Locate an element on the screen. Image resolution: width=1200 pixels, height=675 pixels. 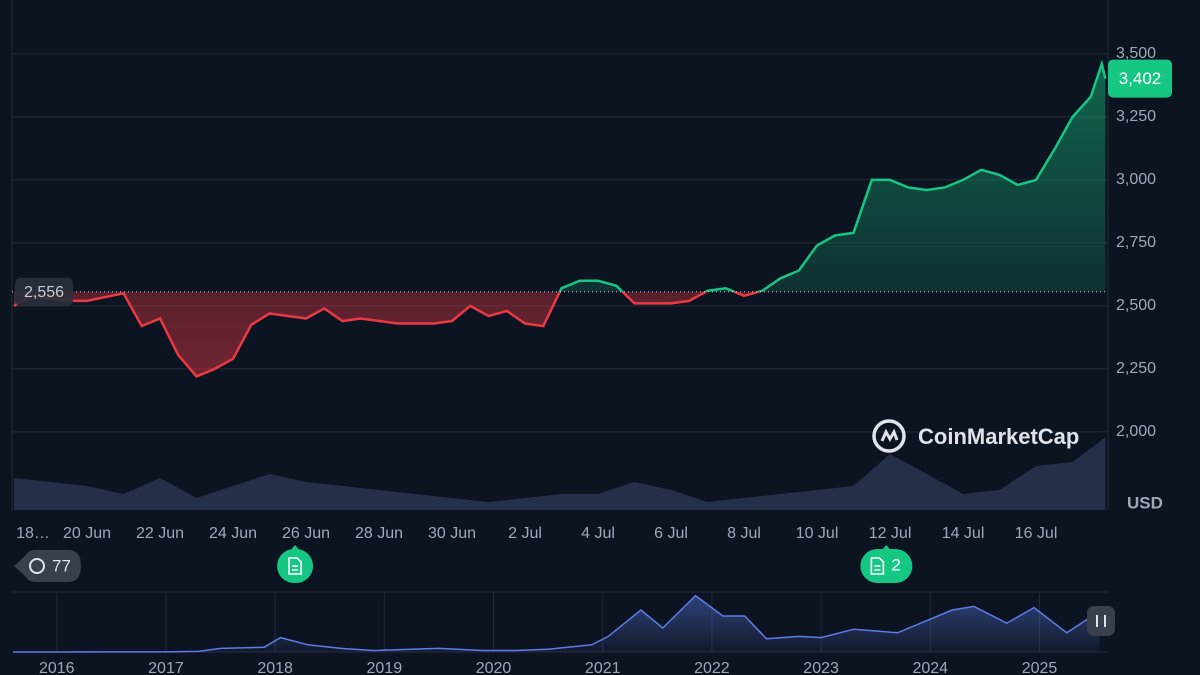
event-badge is located at coordinates (295, 564).